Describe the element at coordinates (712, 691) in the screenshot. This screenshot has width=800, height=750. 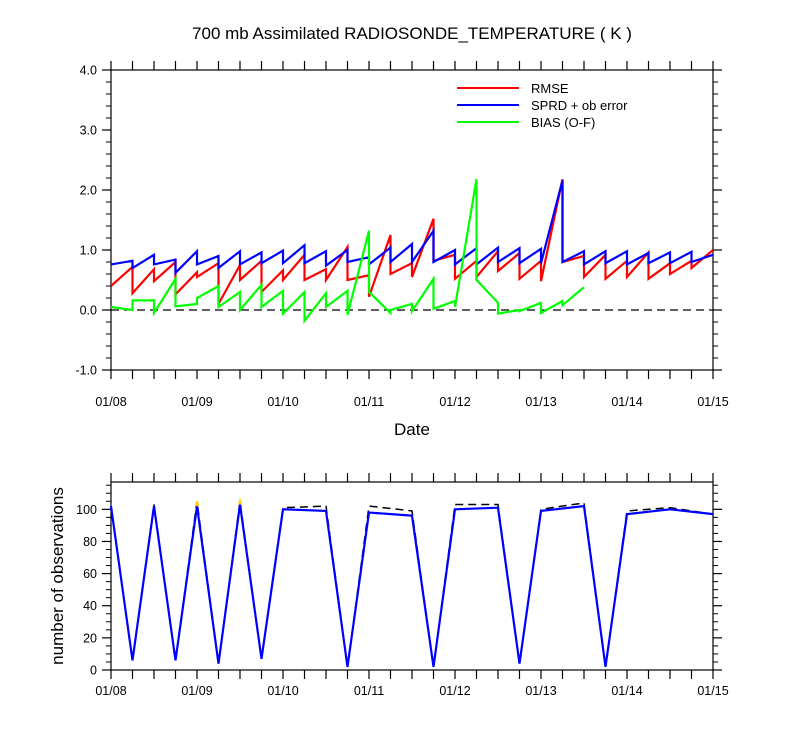
I see `bottom-x-tick-label: 01/15` at that location.